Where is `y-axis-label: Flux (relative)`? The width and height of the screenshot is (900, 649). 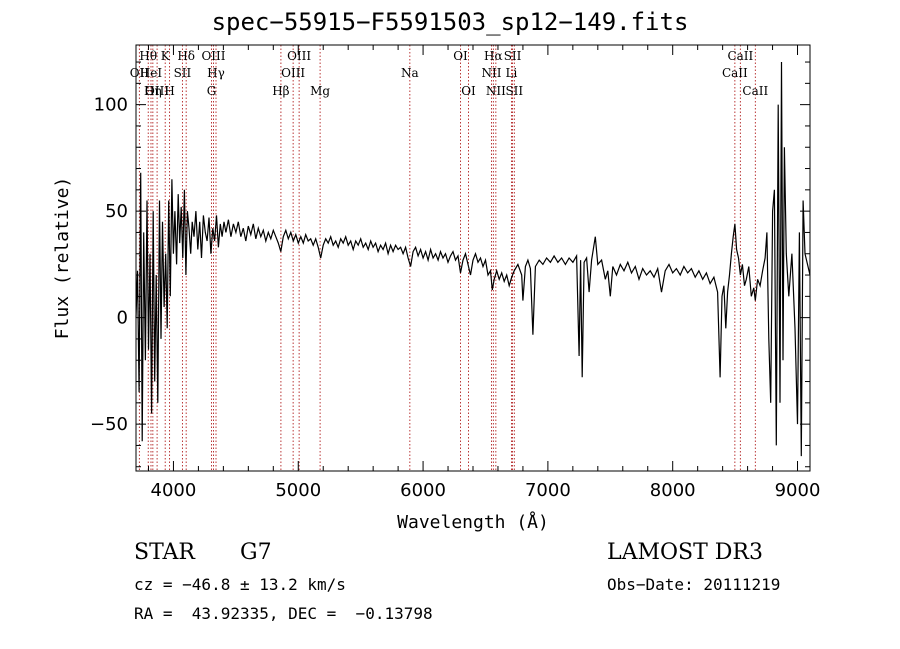 y-axis-label: Flux (relative) is located at coordinates (62, 258).